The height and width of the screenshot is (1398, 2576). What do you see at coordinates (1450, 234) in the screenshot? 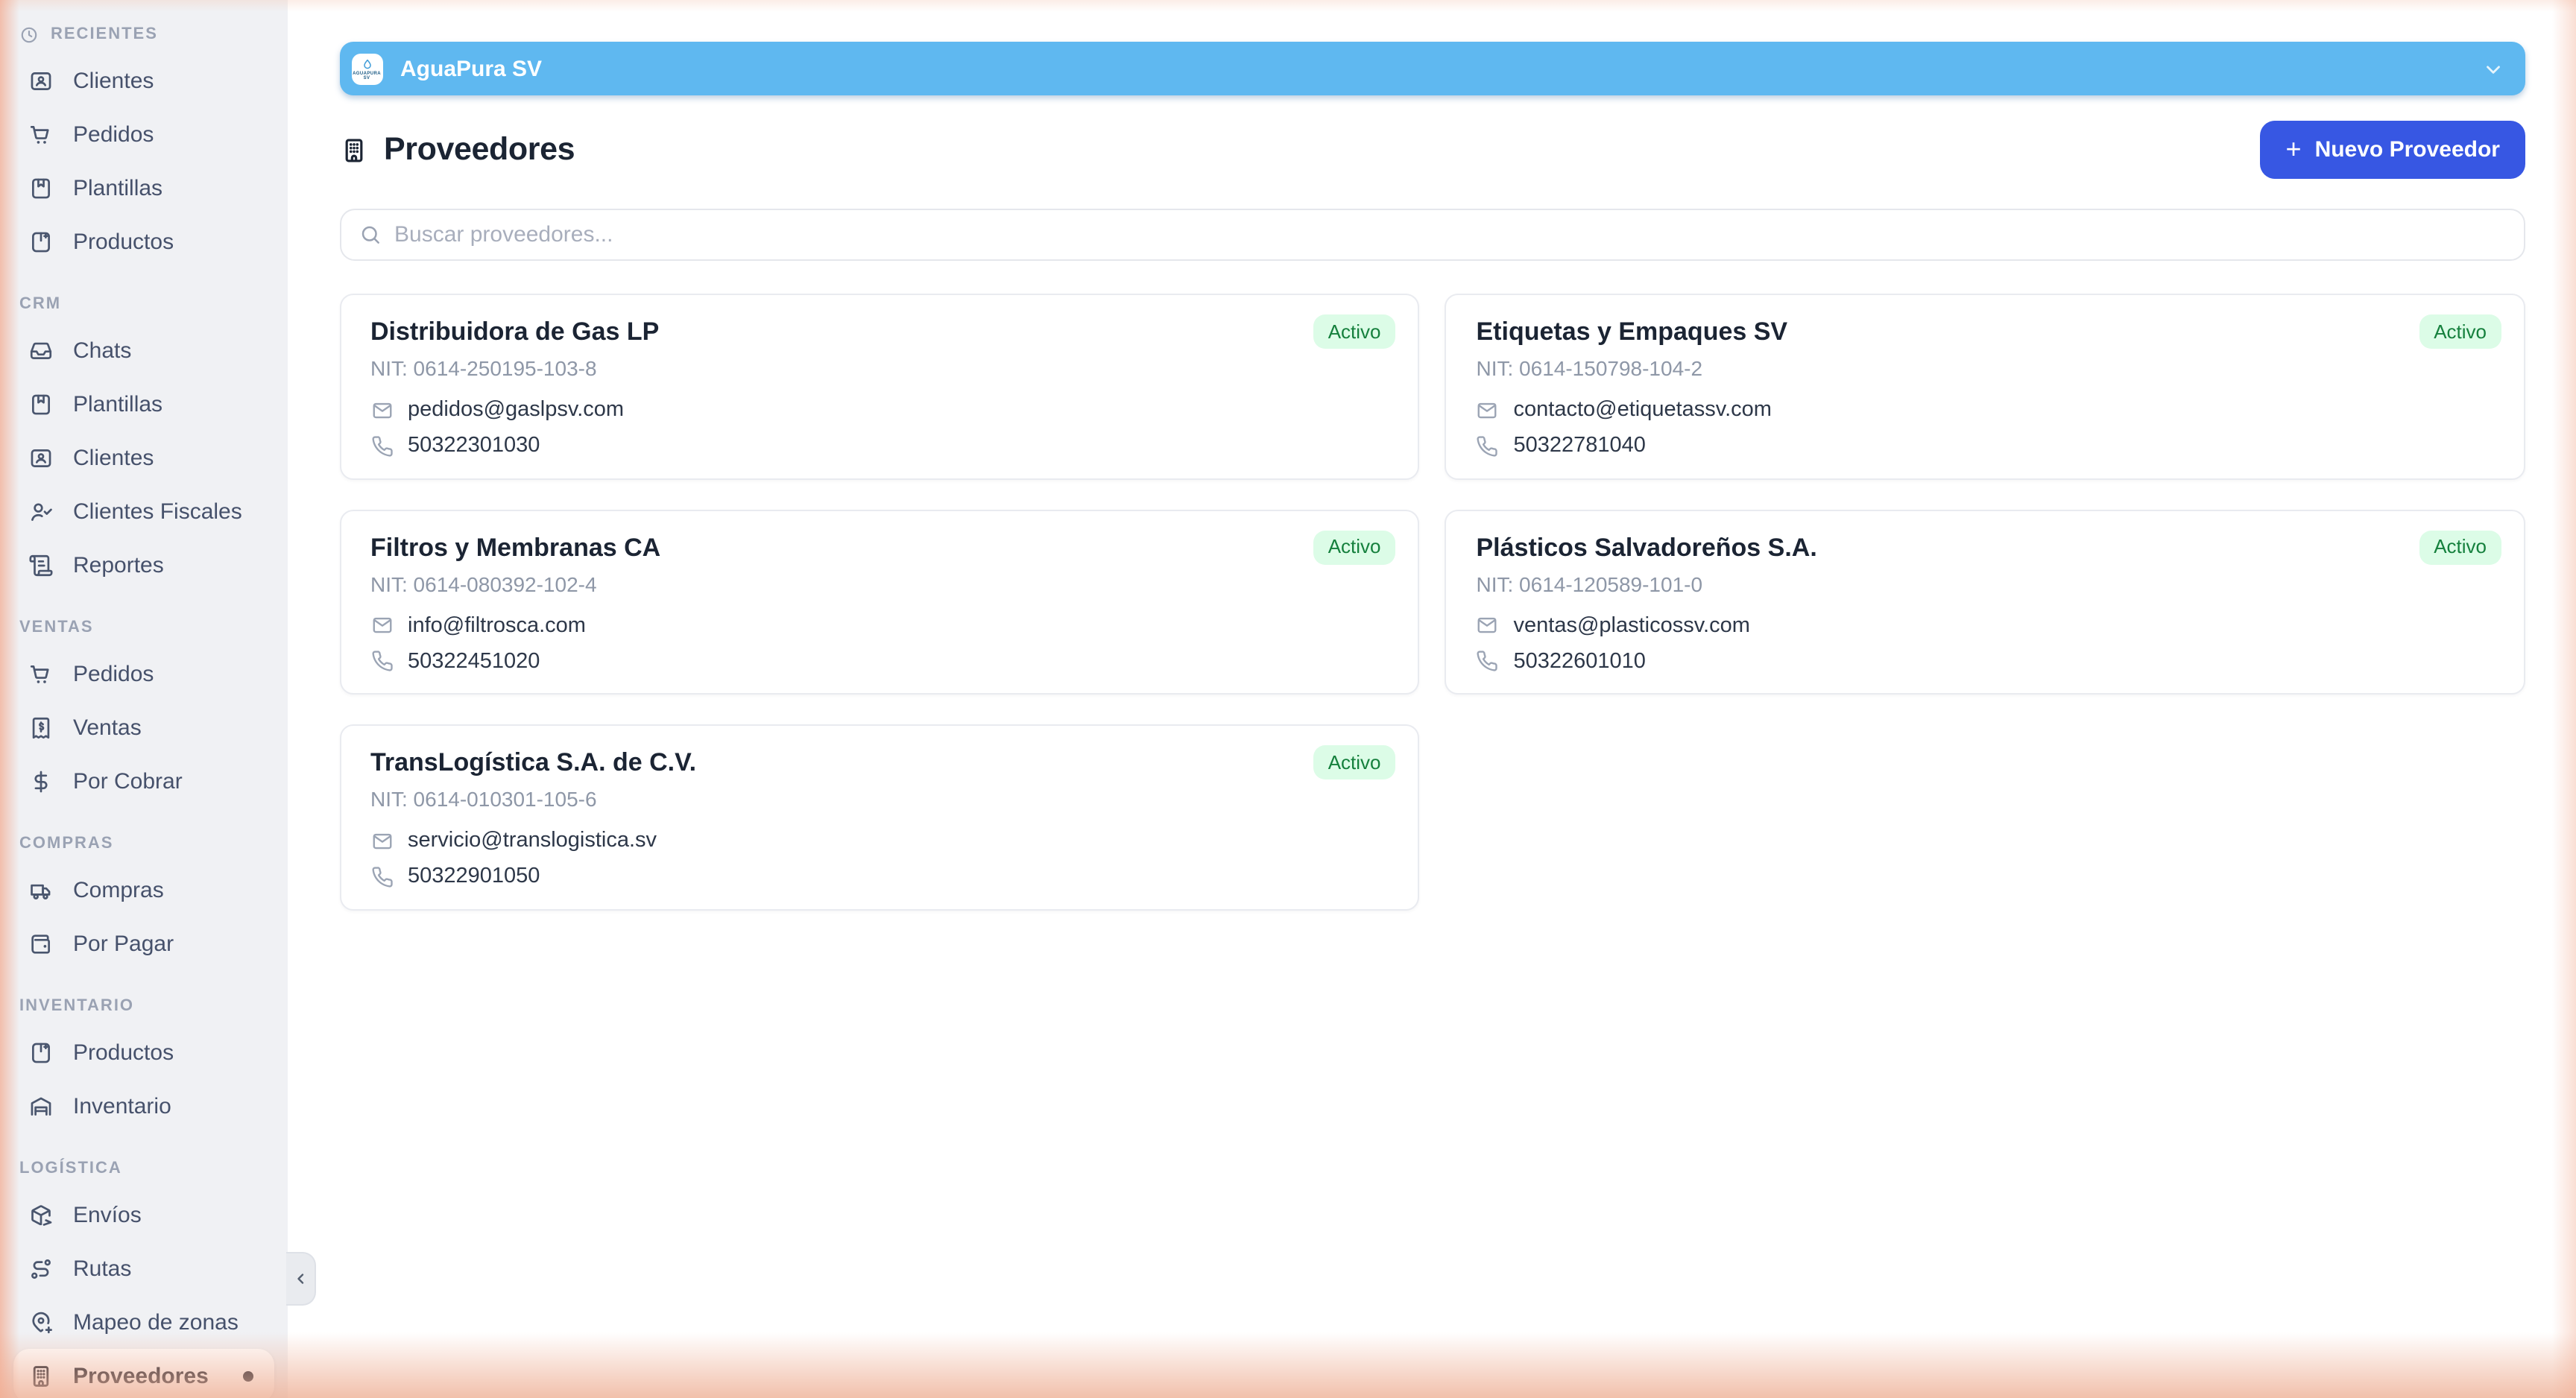
I see `search-input` at bounding box center [1450, 234].